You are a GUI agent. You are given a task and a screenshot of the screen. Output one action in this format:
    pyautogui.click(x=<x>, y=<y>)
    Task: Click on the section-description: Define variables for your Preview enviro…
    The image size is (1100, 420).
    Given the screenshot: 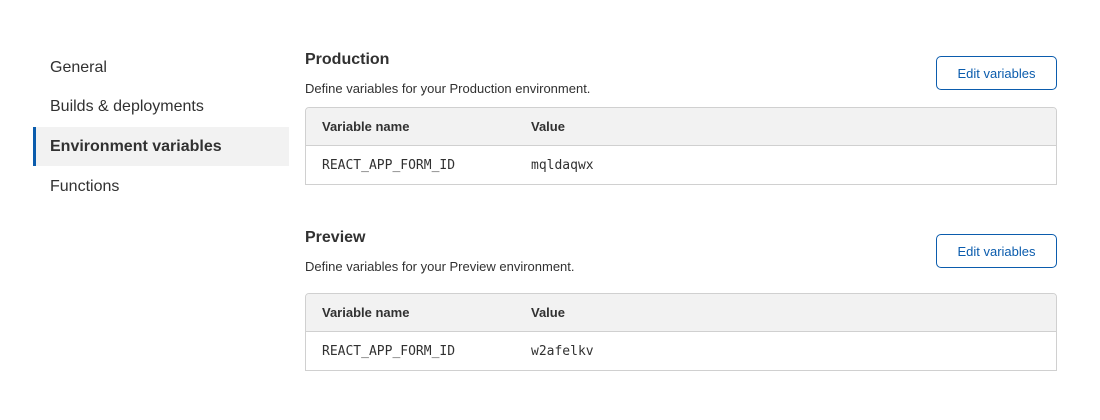 What is the action you would take?
    pyautogui.click(x=440, y=266)
    